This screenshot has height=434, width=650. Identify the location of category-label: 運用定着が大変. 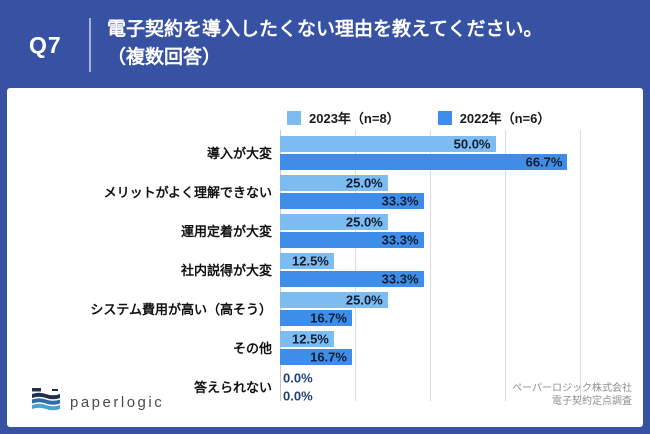
(226, 231).